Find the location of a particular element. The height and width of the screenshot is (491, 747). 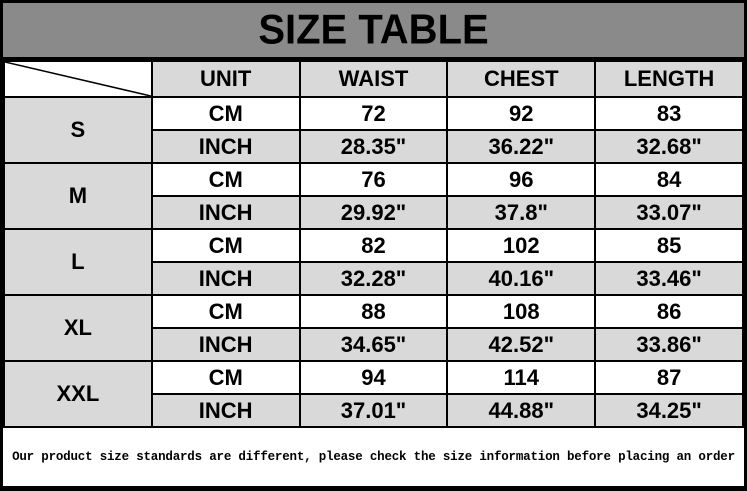

table-row: INCH 28.35" 36.22" 32.68" is located at coordinates (374, 146).